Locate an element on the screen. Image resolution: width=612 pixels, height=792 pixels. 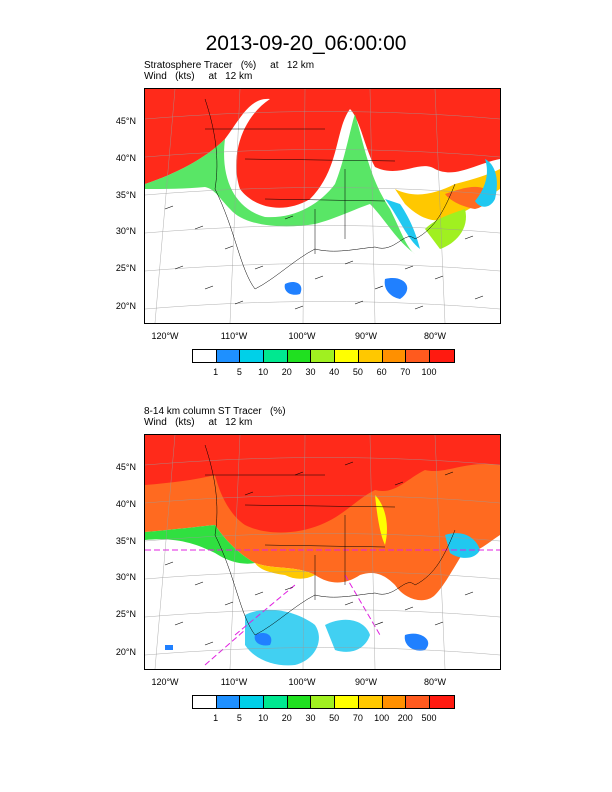
colorbar-tick: 500 is located at coordinates (429, 718).